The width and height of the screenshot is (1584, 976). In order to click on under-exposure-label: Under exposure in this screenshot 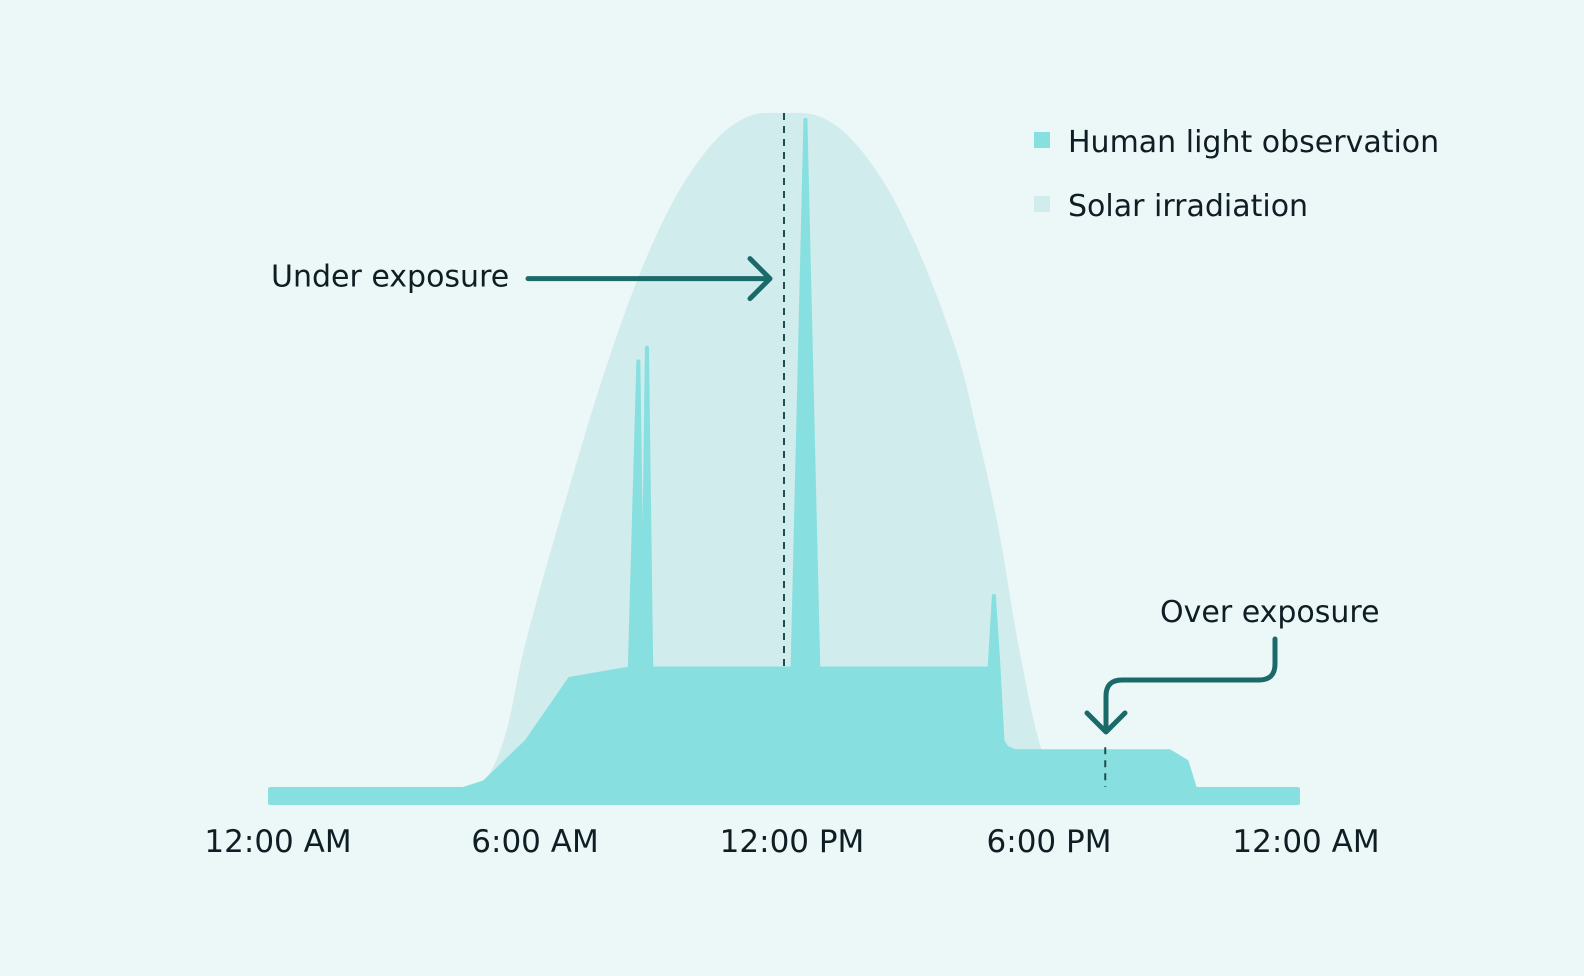, I will do `click(390, 277)`.